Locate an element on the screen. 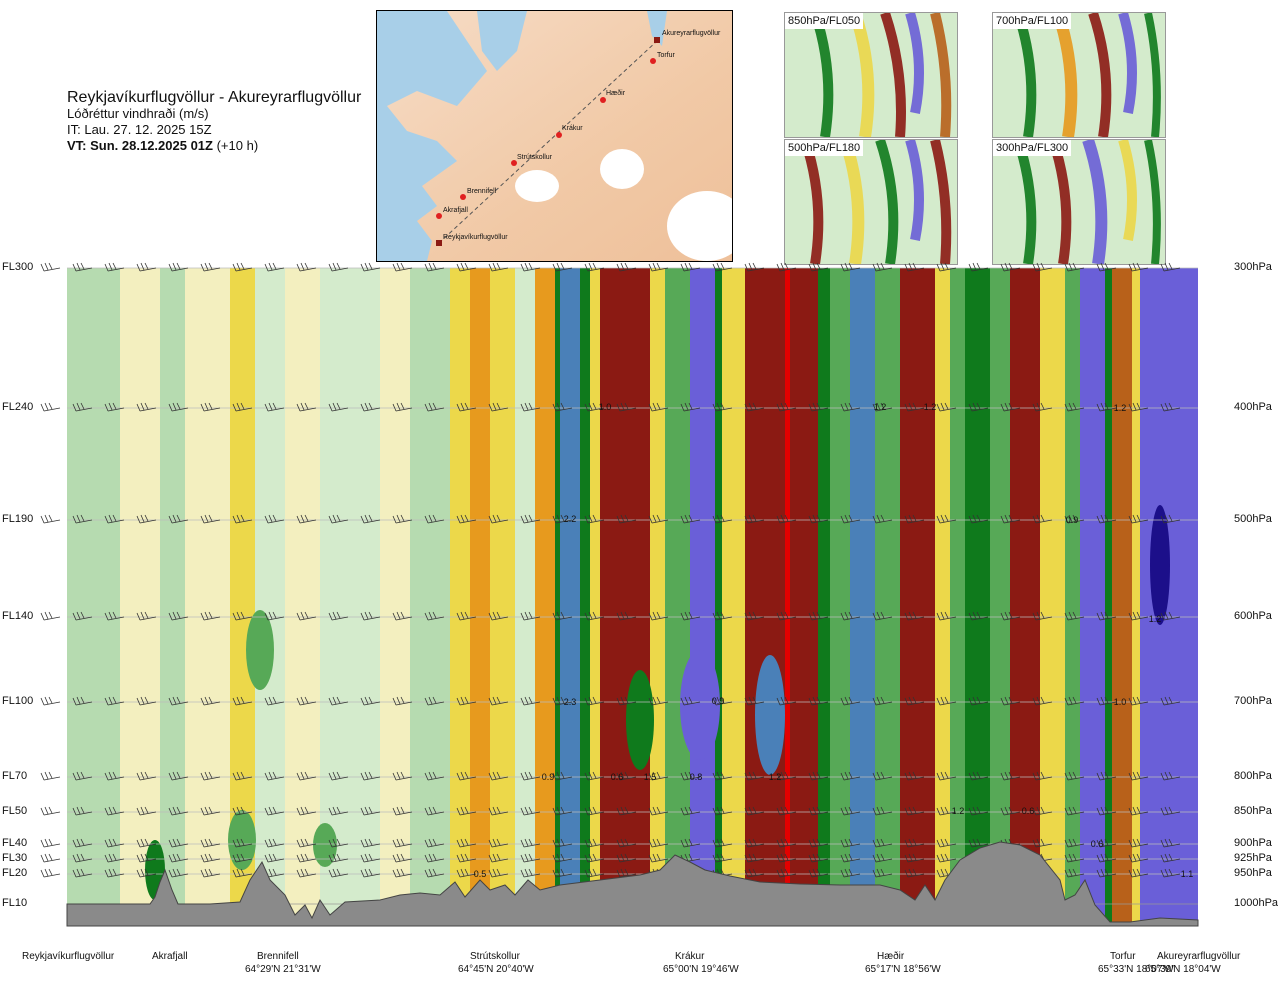  map-label-reykjavik: Reykjavíkurflugvöllur is located at coordinates (475, 237).